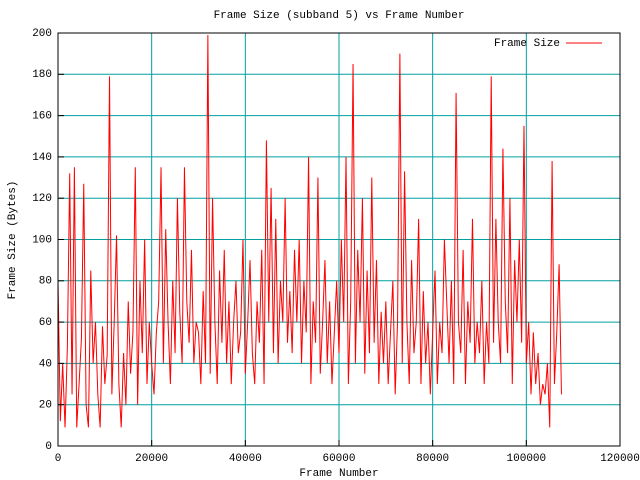 This screenshot has width=640, height=480. What do you see at coordinates (432, 459) in the screenshot?
I see `x-tick-label: 80000` at bounding box center [432, 459].